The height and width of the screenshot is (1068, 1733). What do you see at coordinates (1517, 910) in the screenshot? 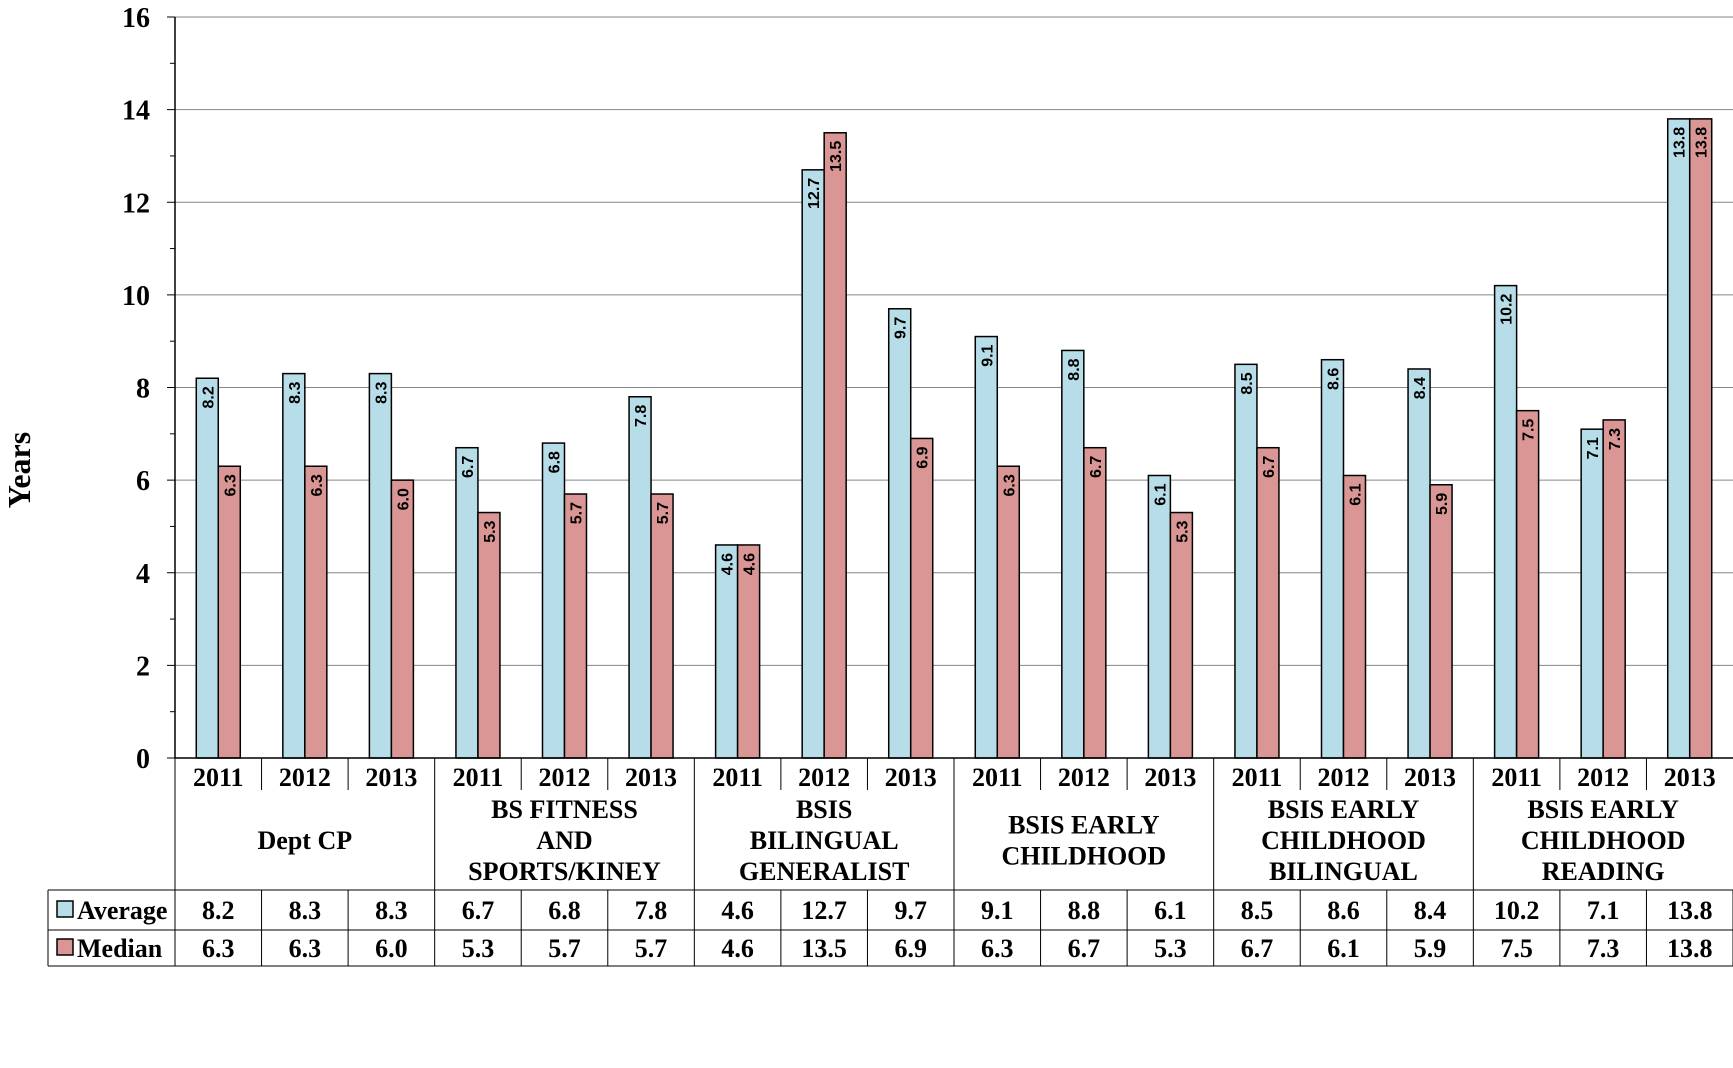
I see `table-cell: 10.2` at bounding box center [1517, 910].